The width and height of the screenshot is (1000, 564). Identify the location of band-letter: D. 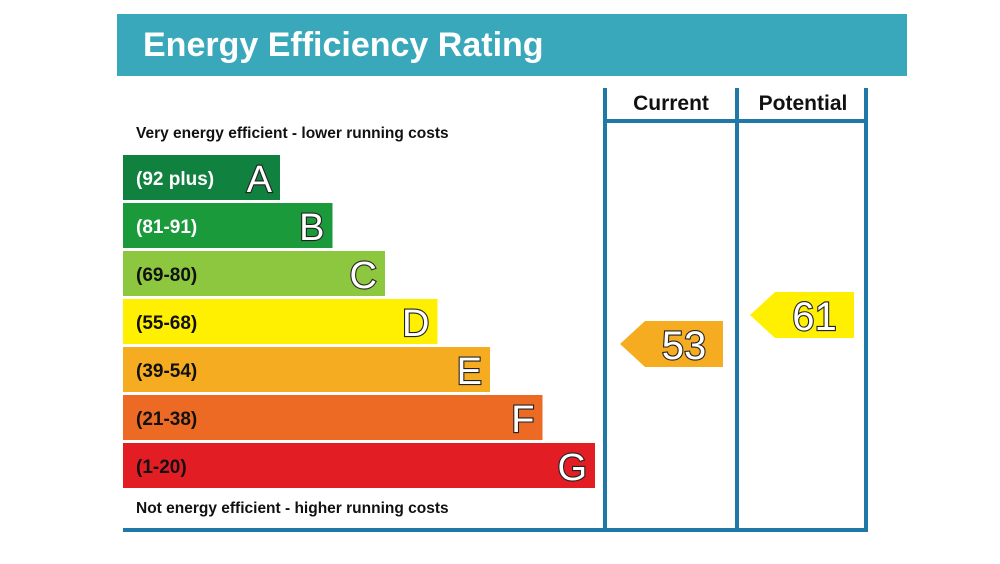
(415, 324).